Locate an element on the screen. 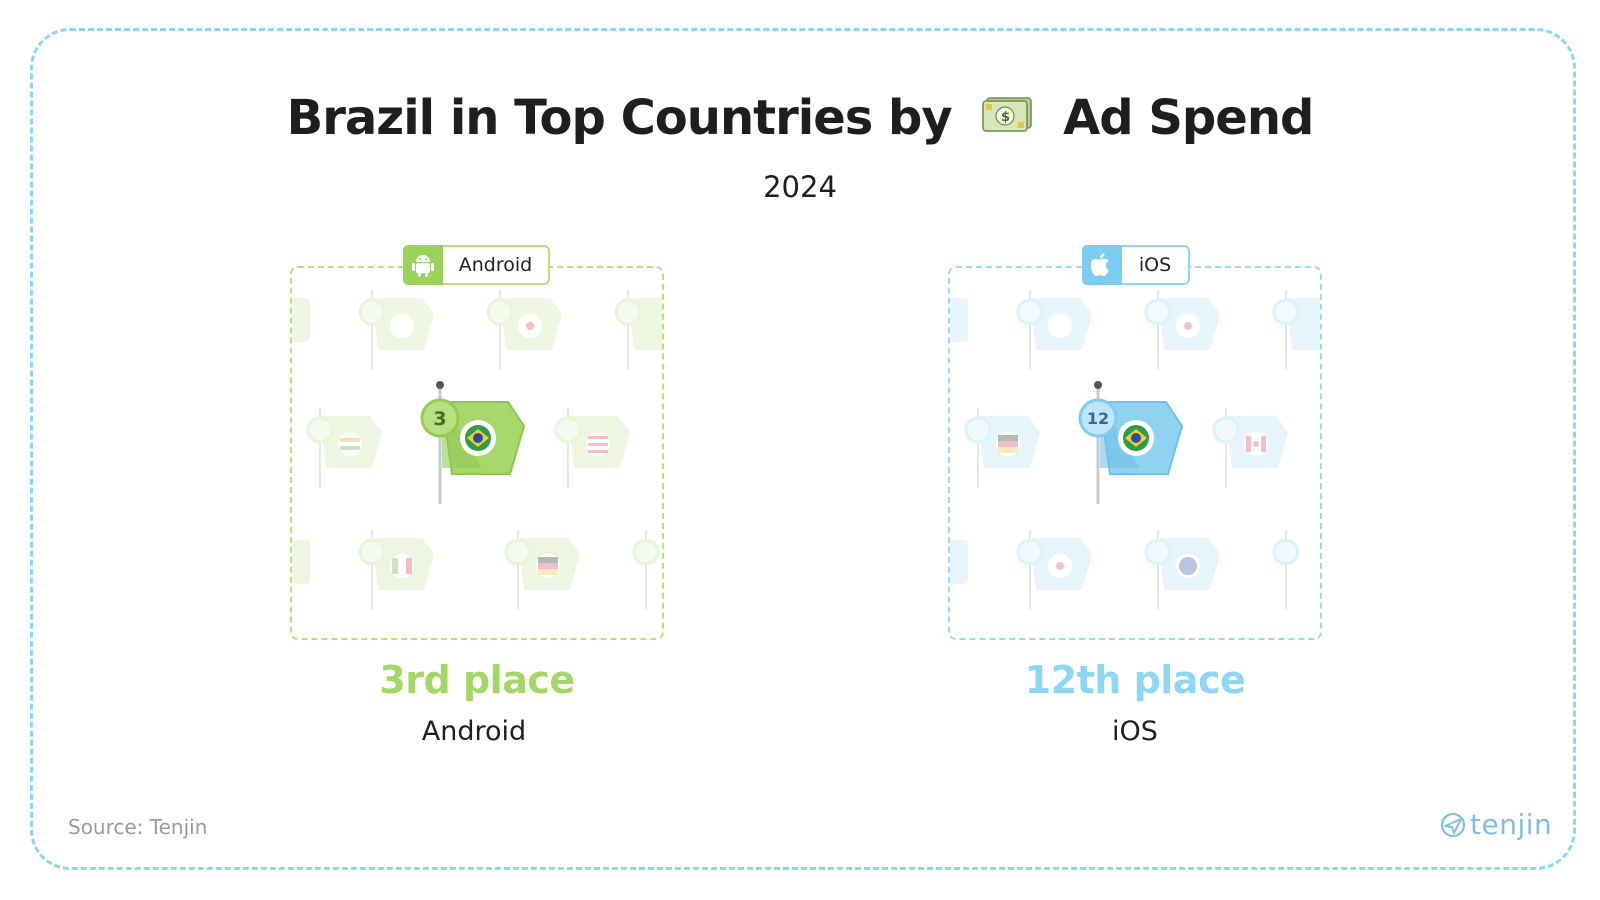  apple-icon is located at coordinates (1102, 265).